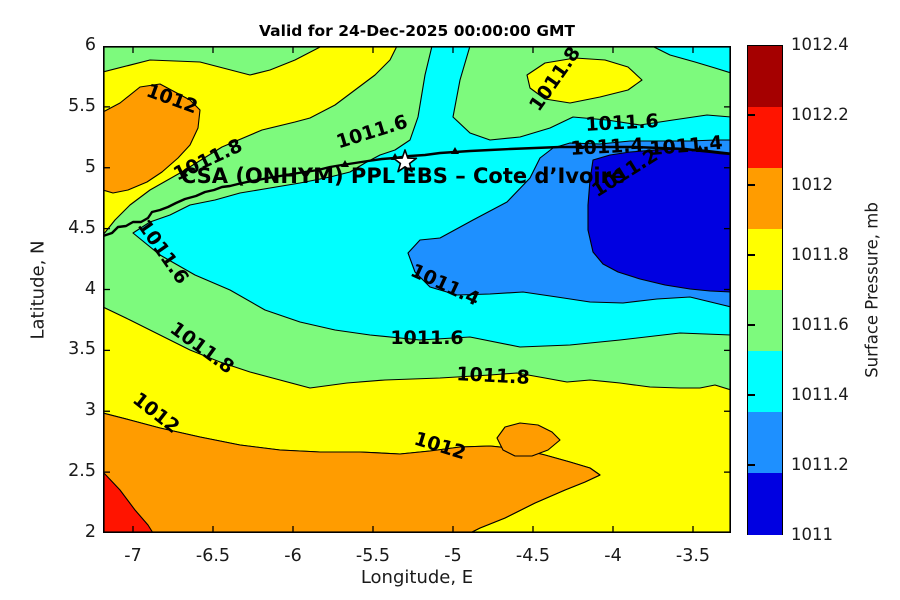  I want to click on colorbar-tick-label: 1012.4, so click(820, 44).